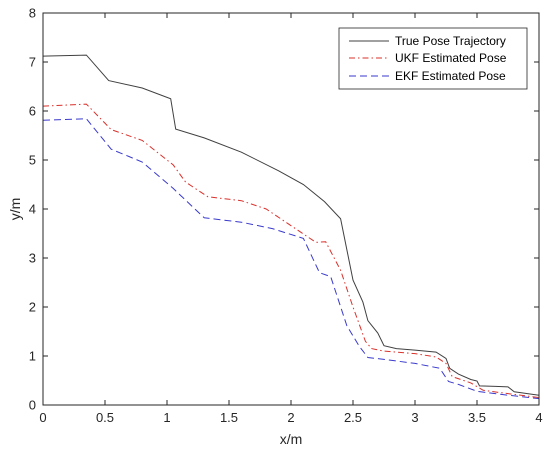 Image resolution: width=550 pixels, height=457 pixels. I want to click on y-tick-label: 6, so click(32, 111).